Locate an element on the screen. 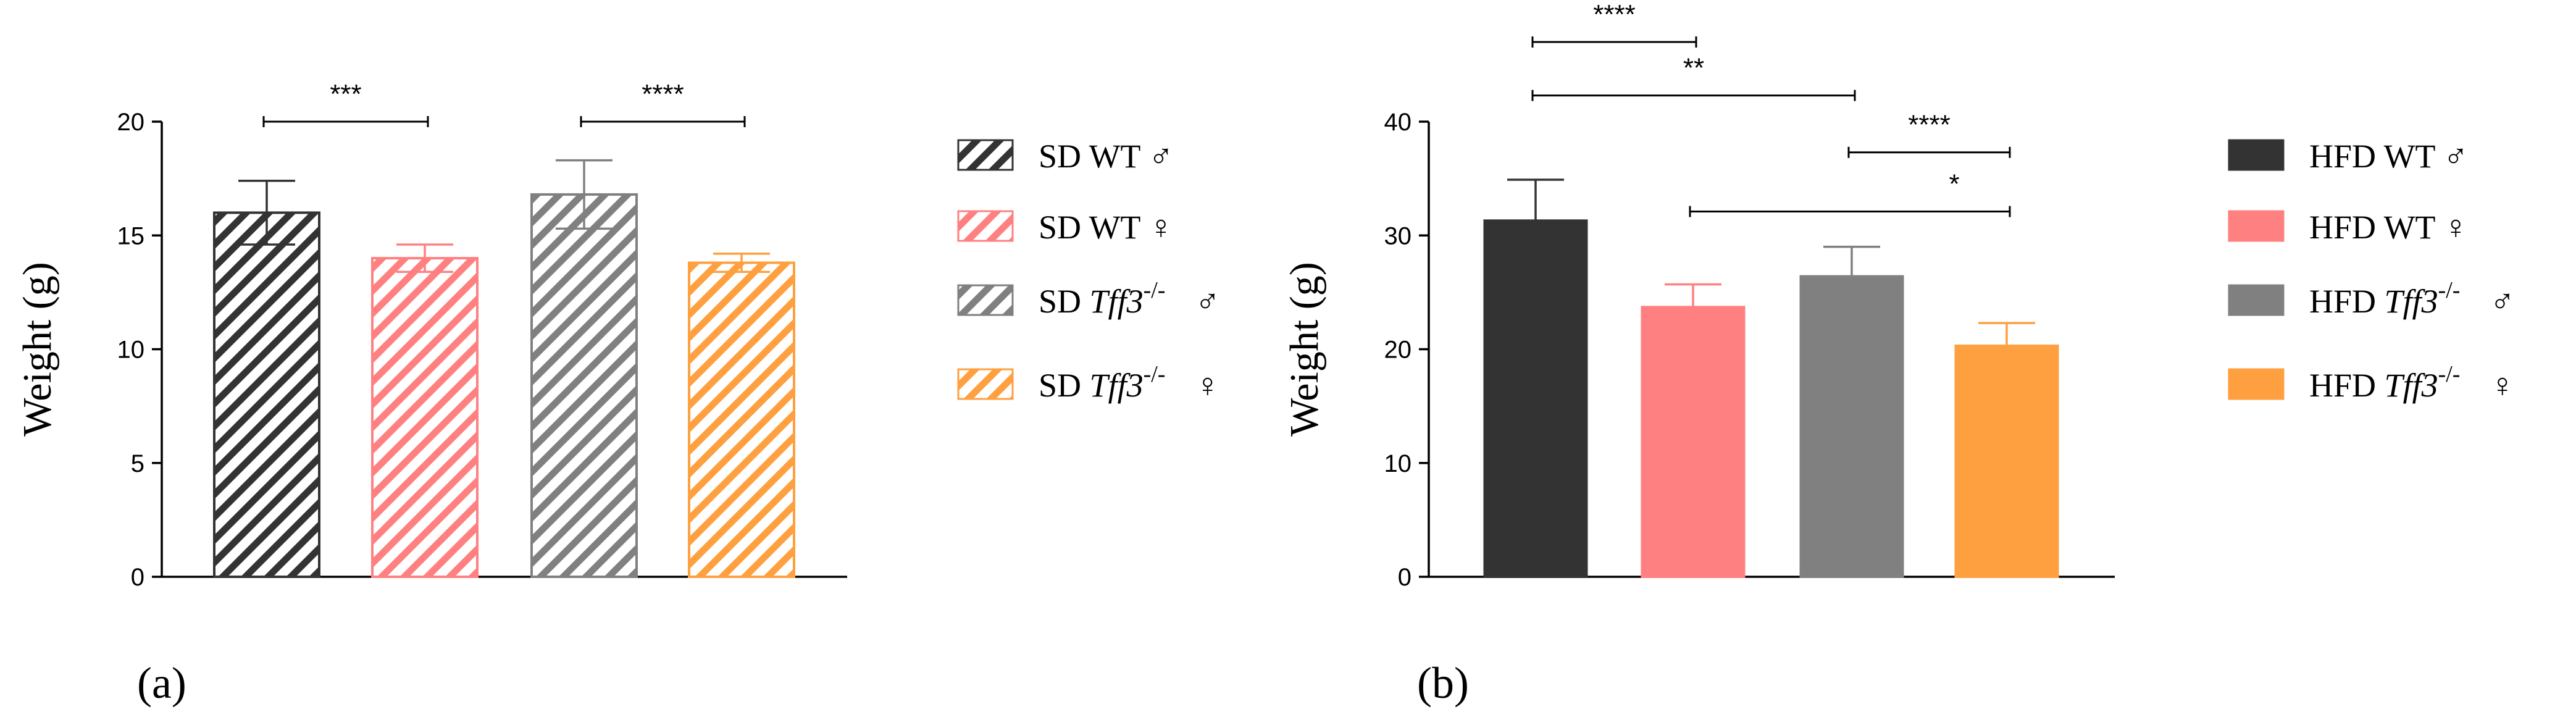  significance-label: ** is located at coordinates (1693, 68).